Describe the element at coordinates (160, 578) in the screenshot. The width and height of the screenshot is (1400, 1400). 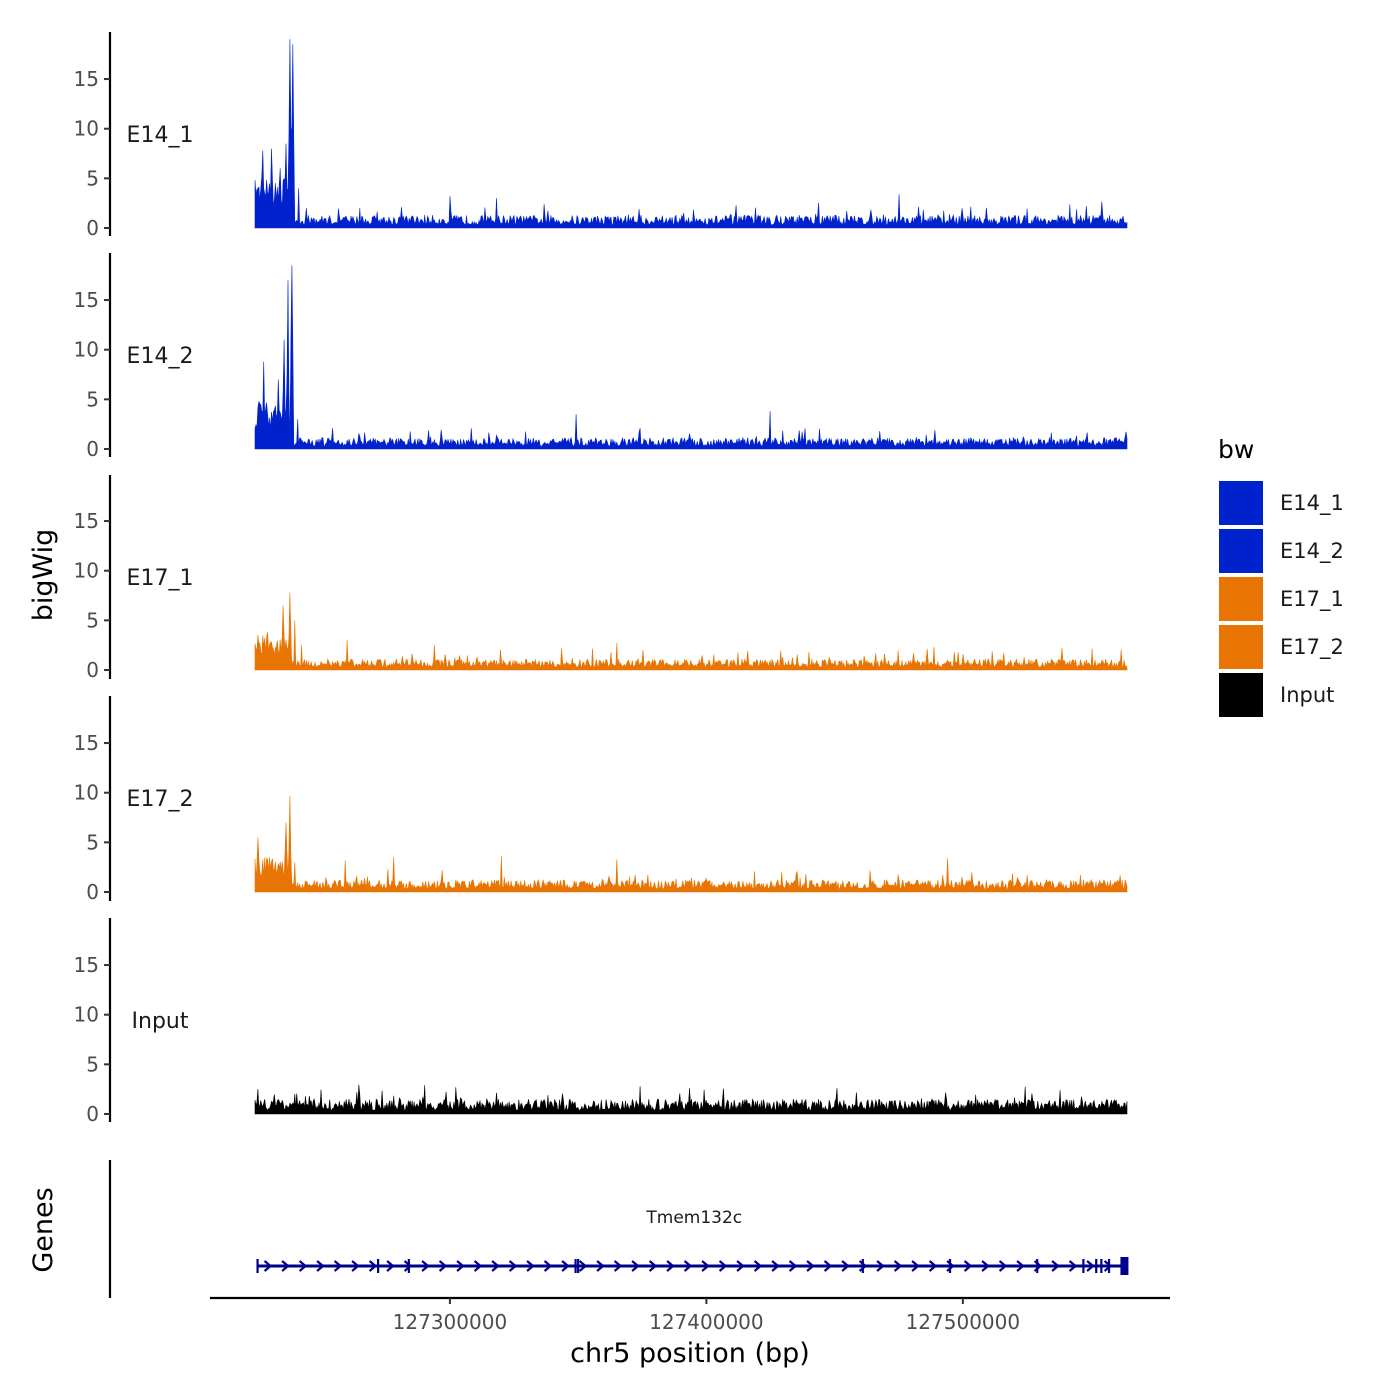
I see `track-label-E17_1: E17_1` at that location.